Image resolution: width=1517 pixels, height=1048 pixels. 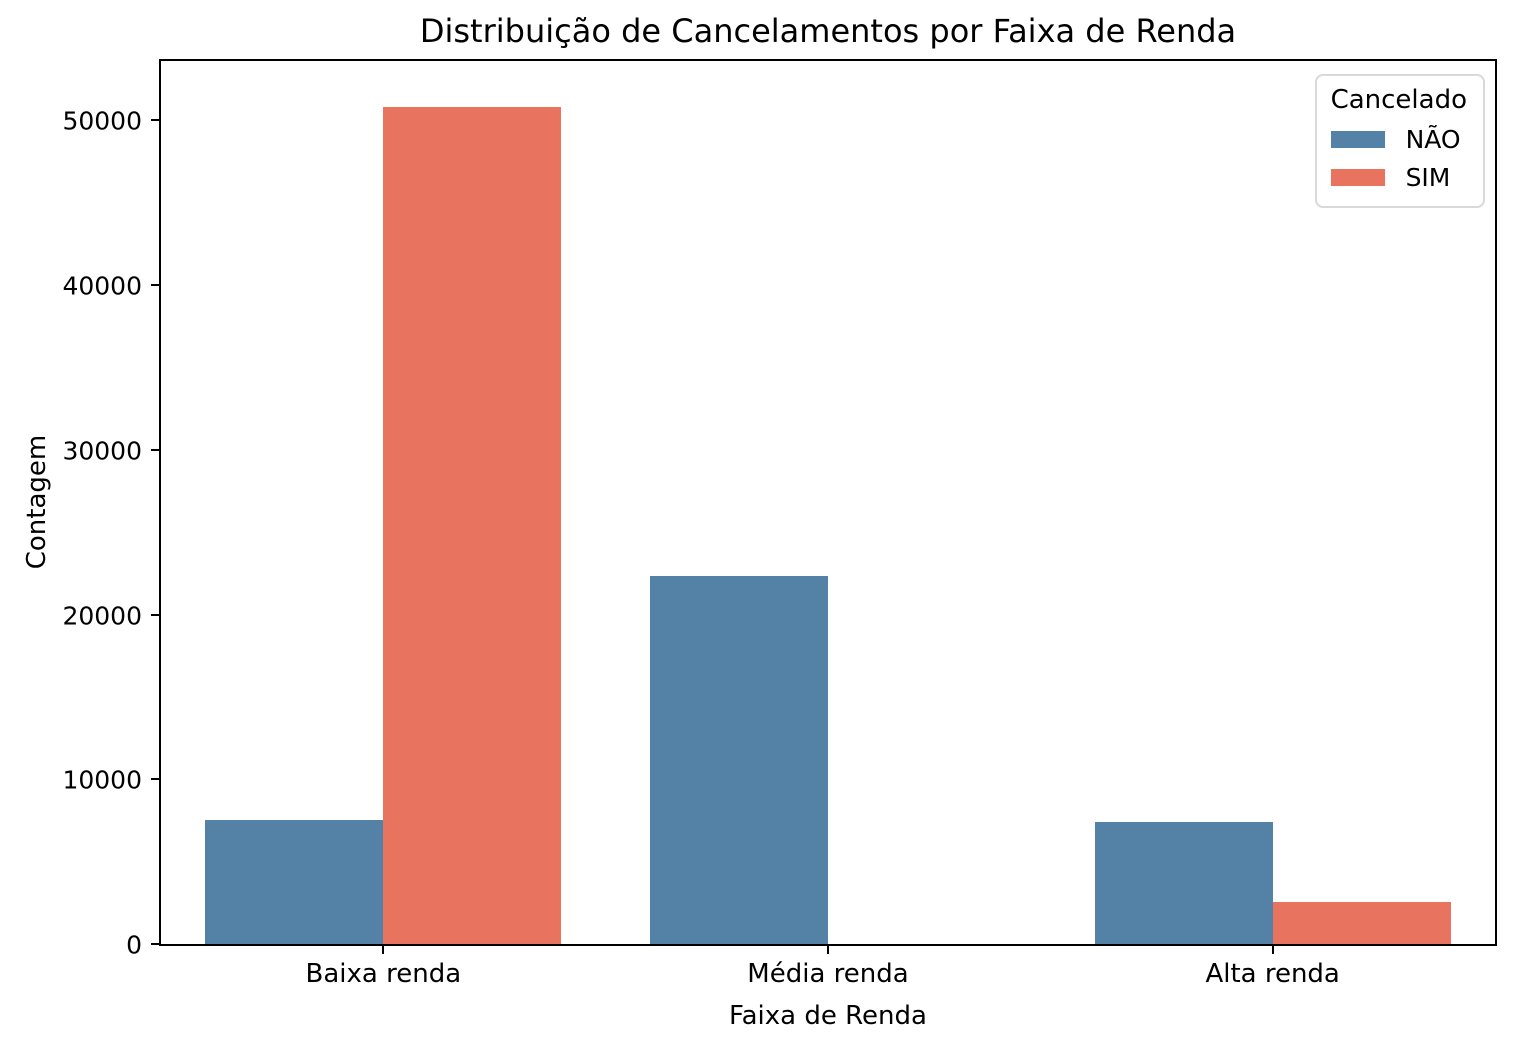 I want to click on y-tick-label-0: 0, so click(x=134, y=945).